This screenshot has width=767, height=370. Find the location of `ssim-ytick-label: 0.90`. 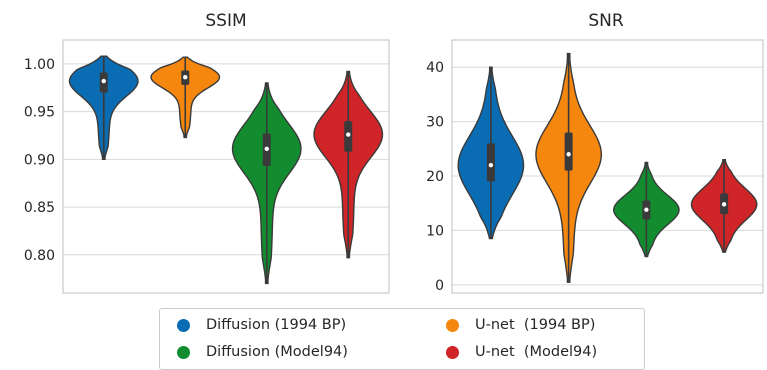

ssim-ytick-label: 0.90 is located at coordinates (39, 160).